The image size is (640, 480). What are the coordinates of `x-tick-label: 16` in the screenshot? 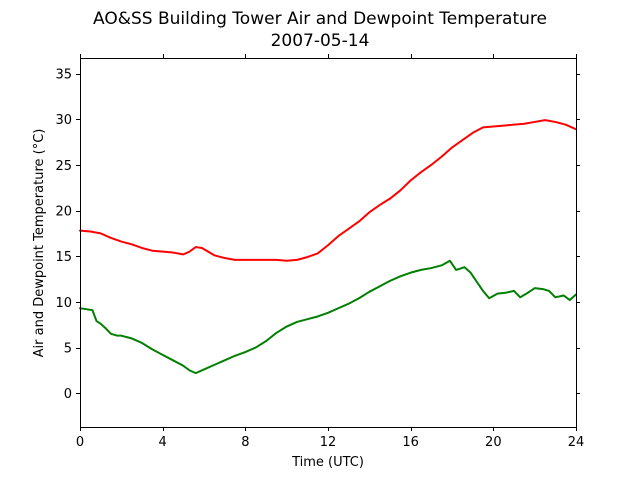 It's located at (410, 442).